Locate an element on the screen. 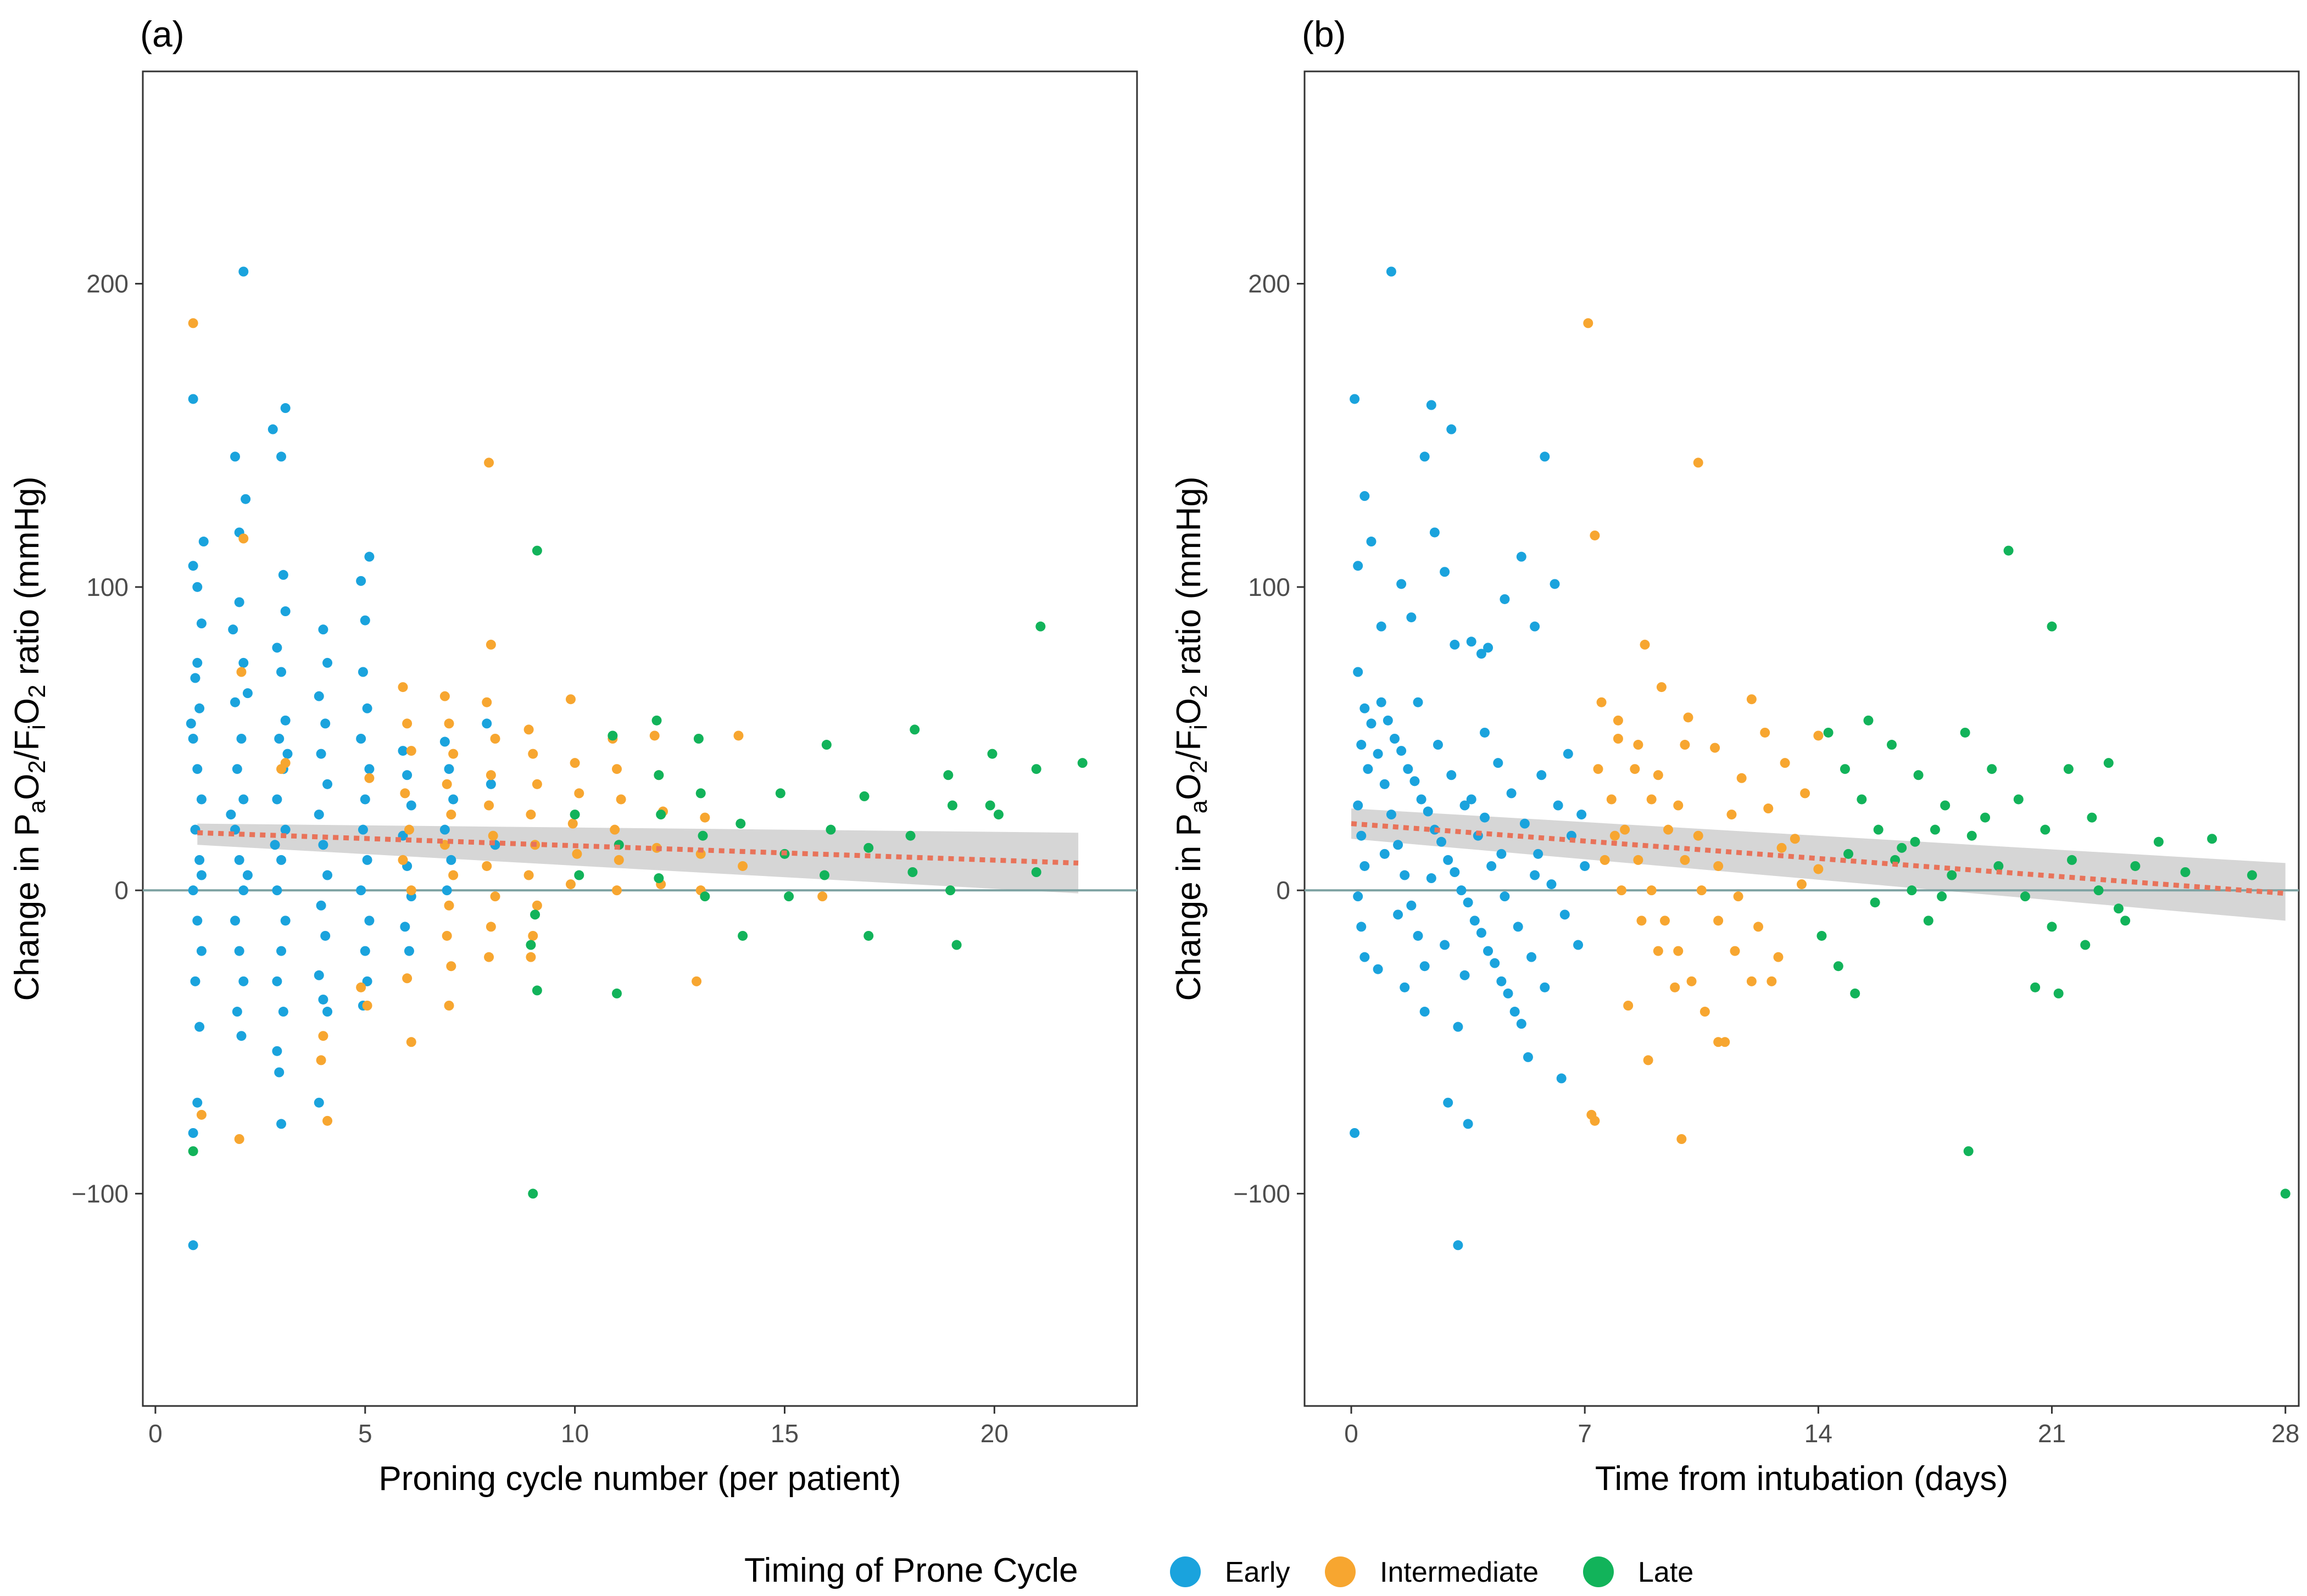 The width and height of the screenshot is (2307, 1596). panel-b-y-axis-title: Change in PaO2/FiO2 ratio (mmHg) is located at coordinates (1191, 739).